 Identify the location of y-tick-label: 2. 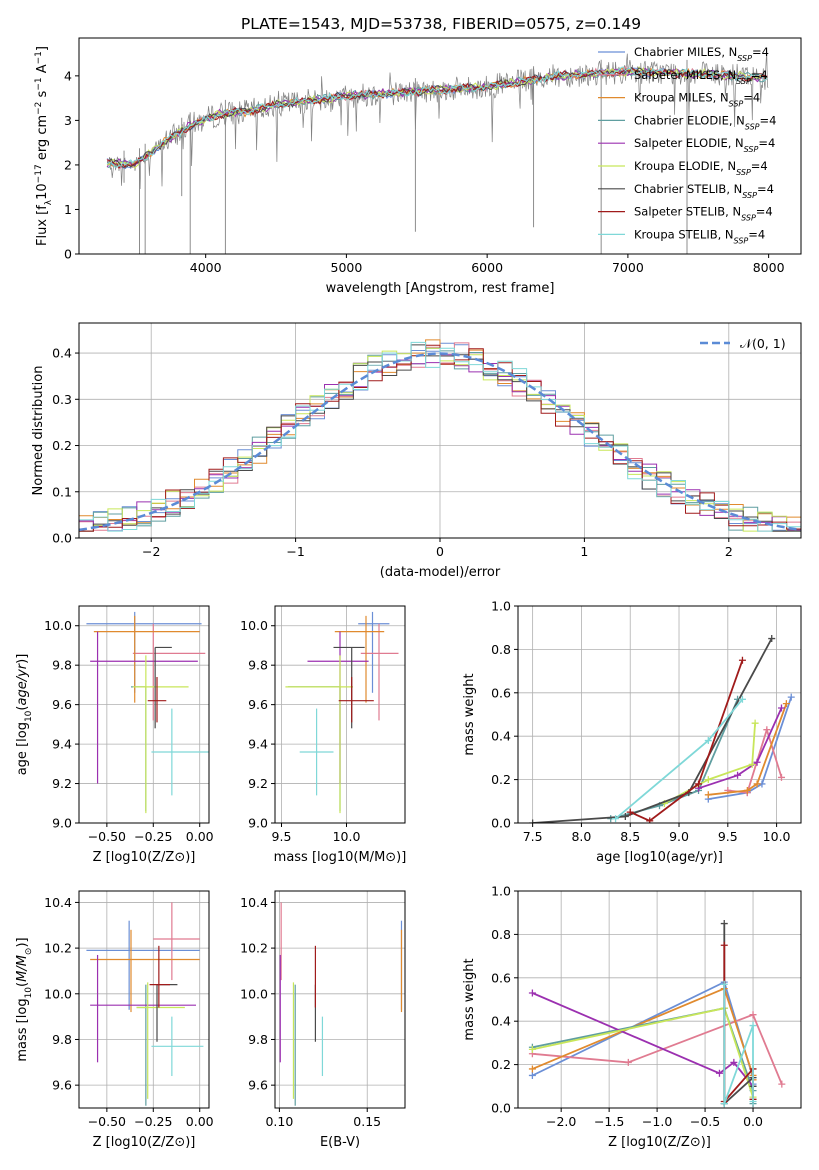
(68, 164).